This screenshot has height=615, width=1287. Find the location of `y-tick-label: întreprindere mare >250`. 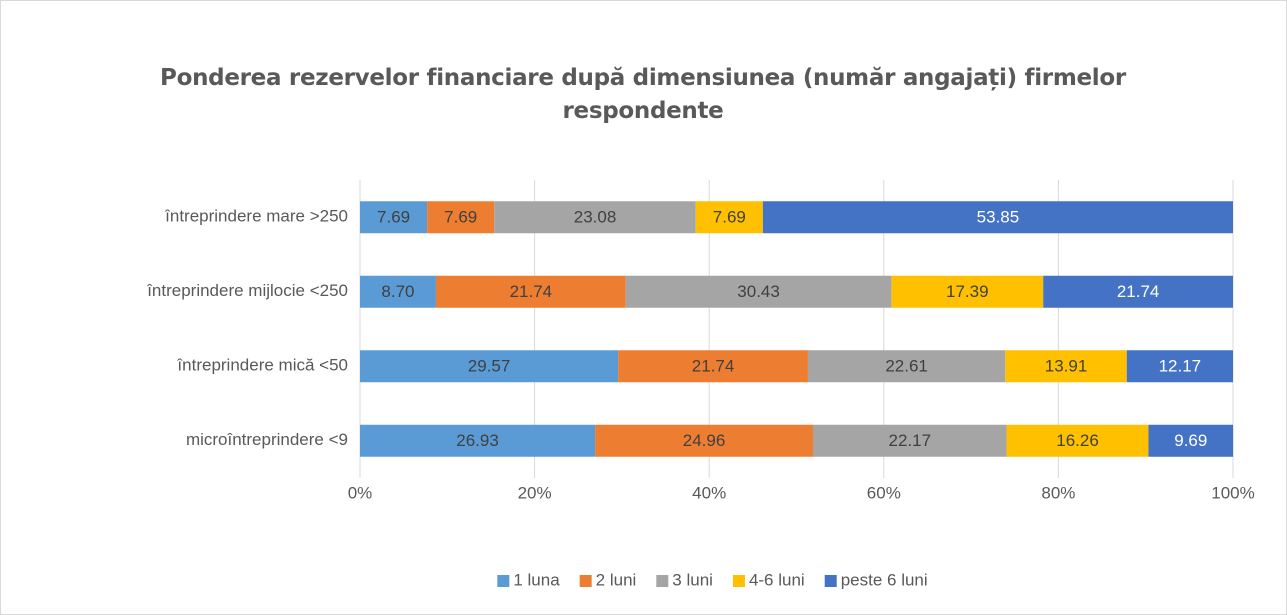

y-tick-label: întreprindere mare >250 is located at coordinates (256, 216).